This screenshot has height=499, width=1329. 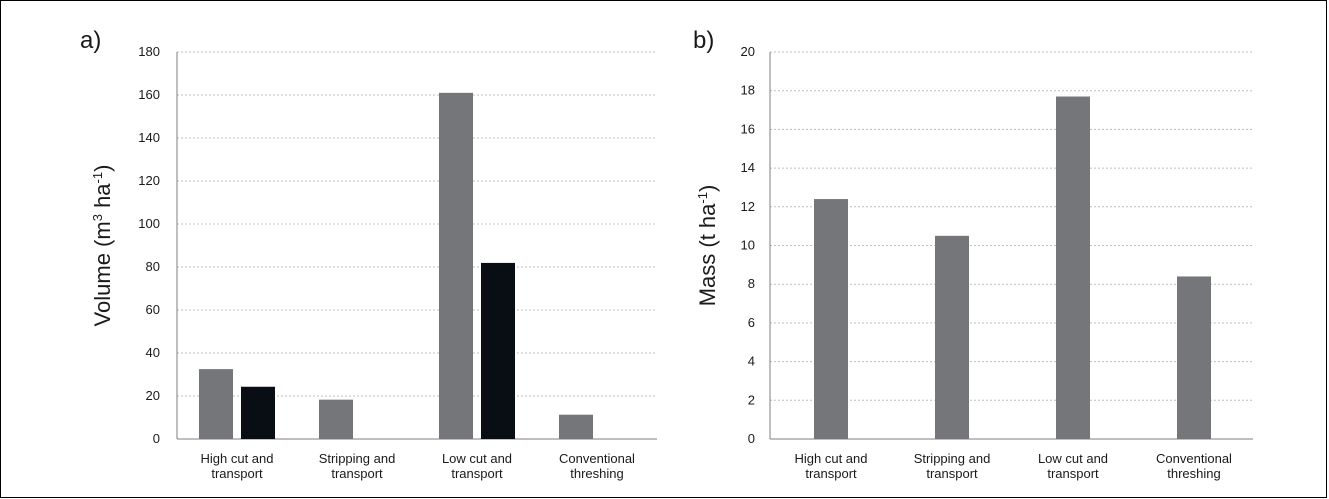 I want to click on y-tick-label: 80, so click(x=153, y=266).